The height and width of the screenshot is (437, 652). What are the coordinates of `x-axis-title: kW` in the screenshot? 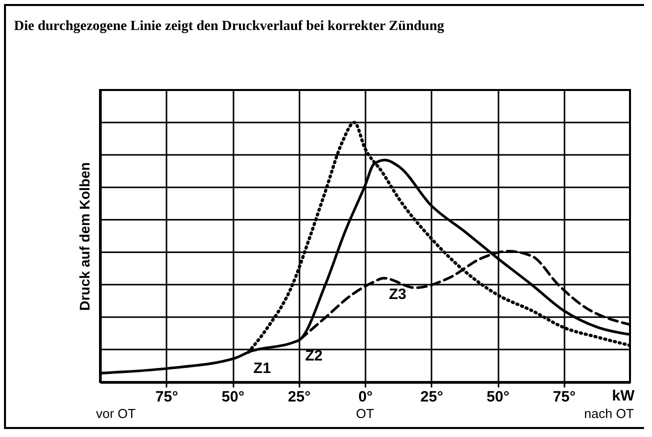 It's located at (624, 396).